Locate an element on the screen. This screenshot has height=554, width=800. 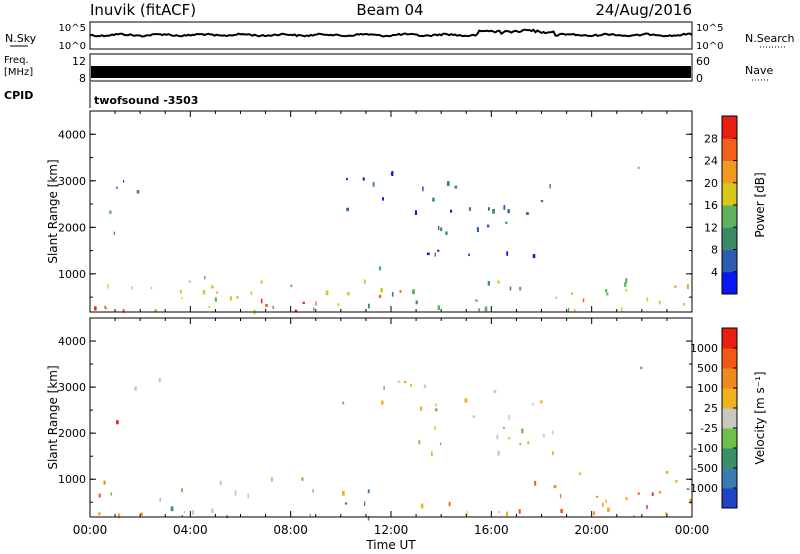
x-tick-label: 20:00 is located at coordinates (591, 530).